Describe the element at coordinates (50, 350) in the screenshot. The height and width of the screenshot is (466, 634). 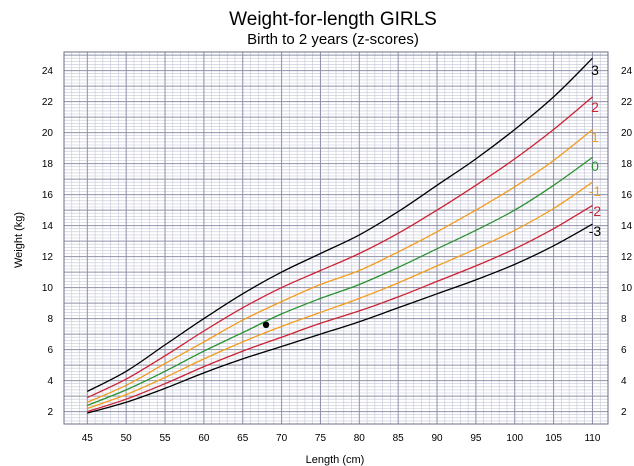
I see `y-tick-label-left: 6` at that location.